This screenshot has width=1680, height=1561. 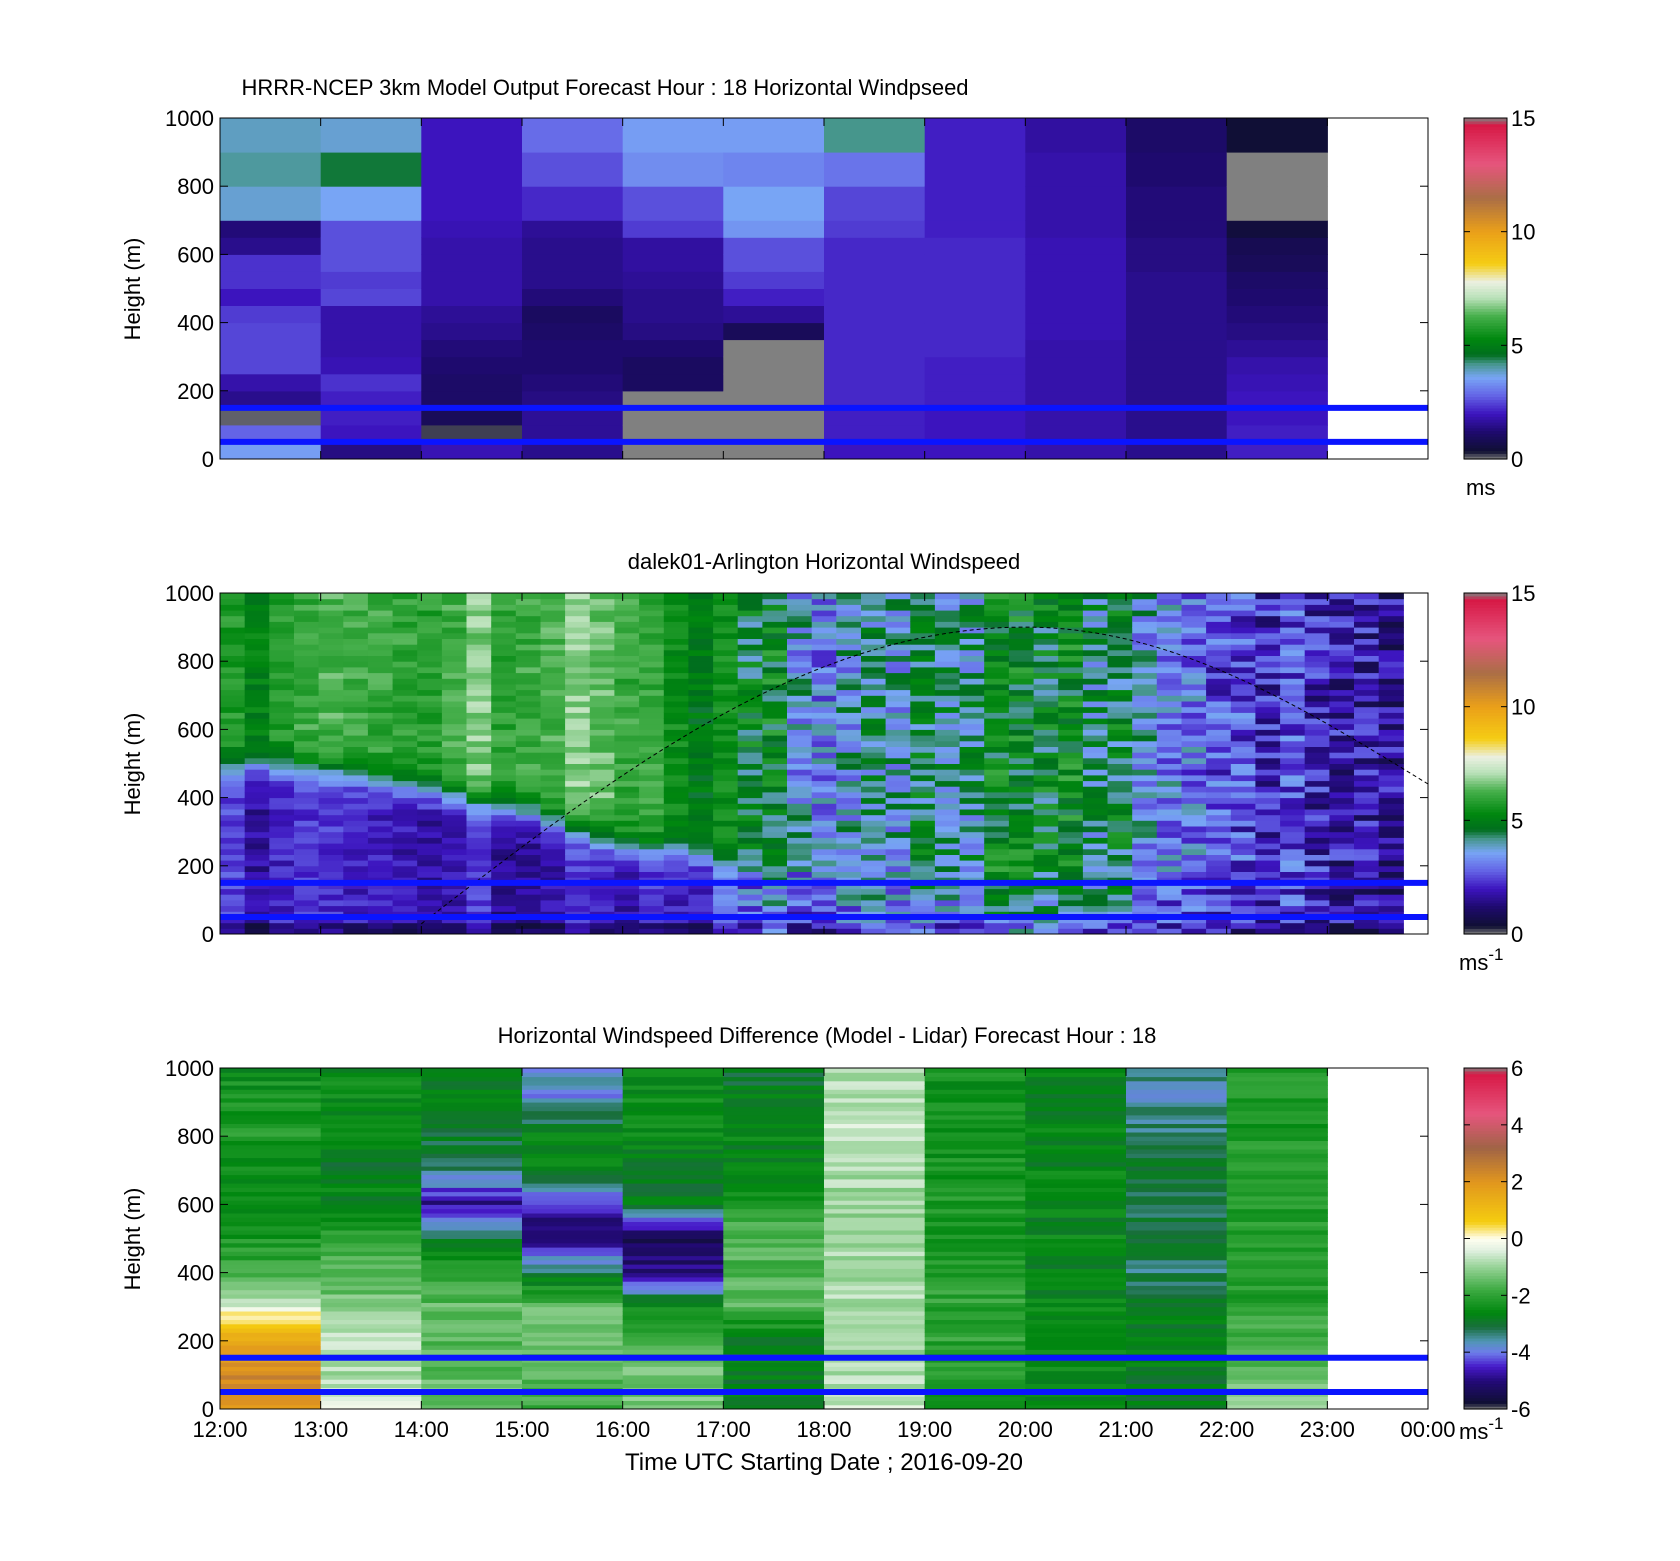 I want to click on colorbar-frame, so click(x=1485, y=763).